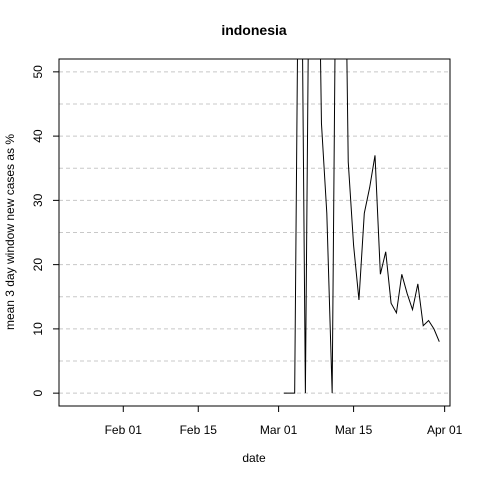 This screenshot has width=480, height=480. Describe the element at coordinates (38, 265) in the screenshot. I see `y-tick-label: 20` at that location.